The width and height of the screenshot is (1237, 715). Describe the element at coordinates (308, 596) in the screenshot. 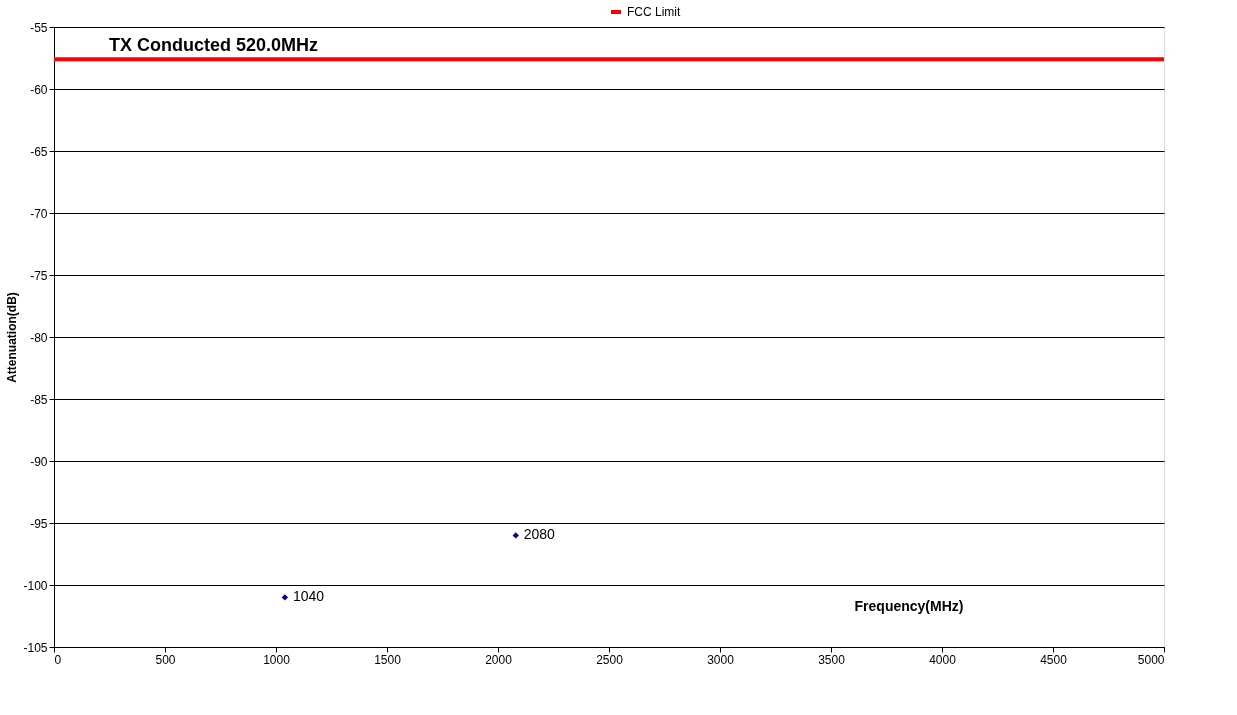

I see `annotation: 1040` at that location.